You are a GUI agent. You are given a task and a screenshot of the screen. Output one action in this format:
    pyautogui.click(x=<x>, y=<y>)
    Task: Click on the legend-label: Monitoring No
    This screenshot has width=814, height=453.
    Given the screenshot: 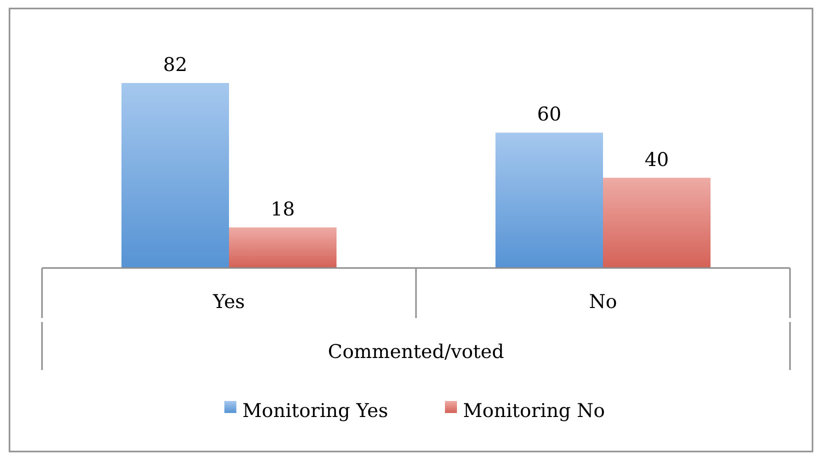 What is the action you would take?
    pyautogui.click(x=533, y=411)
    